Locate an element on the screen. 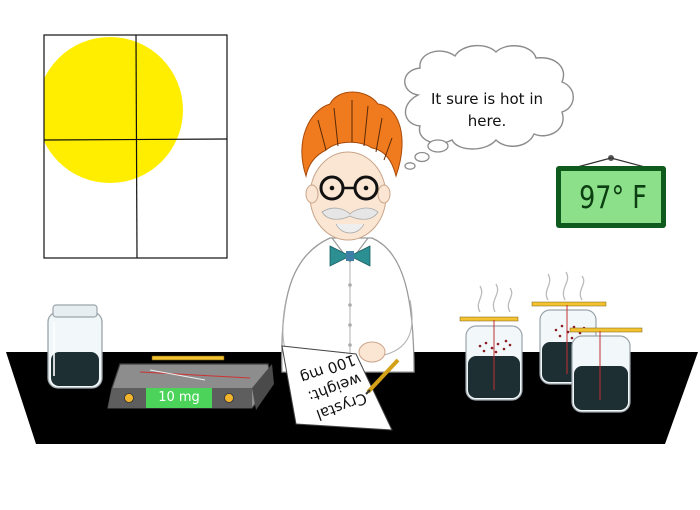  speech-bubble-text: It sure is hot in here. is located at coordinates (487, 110).